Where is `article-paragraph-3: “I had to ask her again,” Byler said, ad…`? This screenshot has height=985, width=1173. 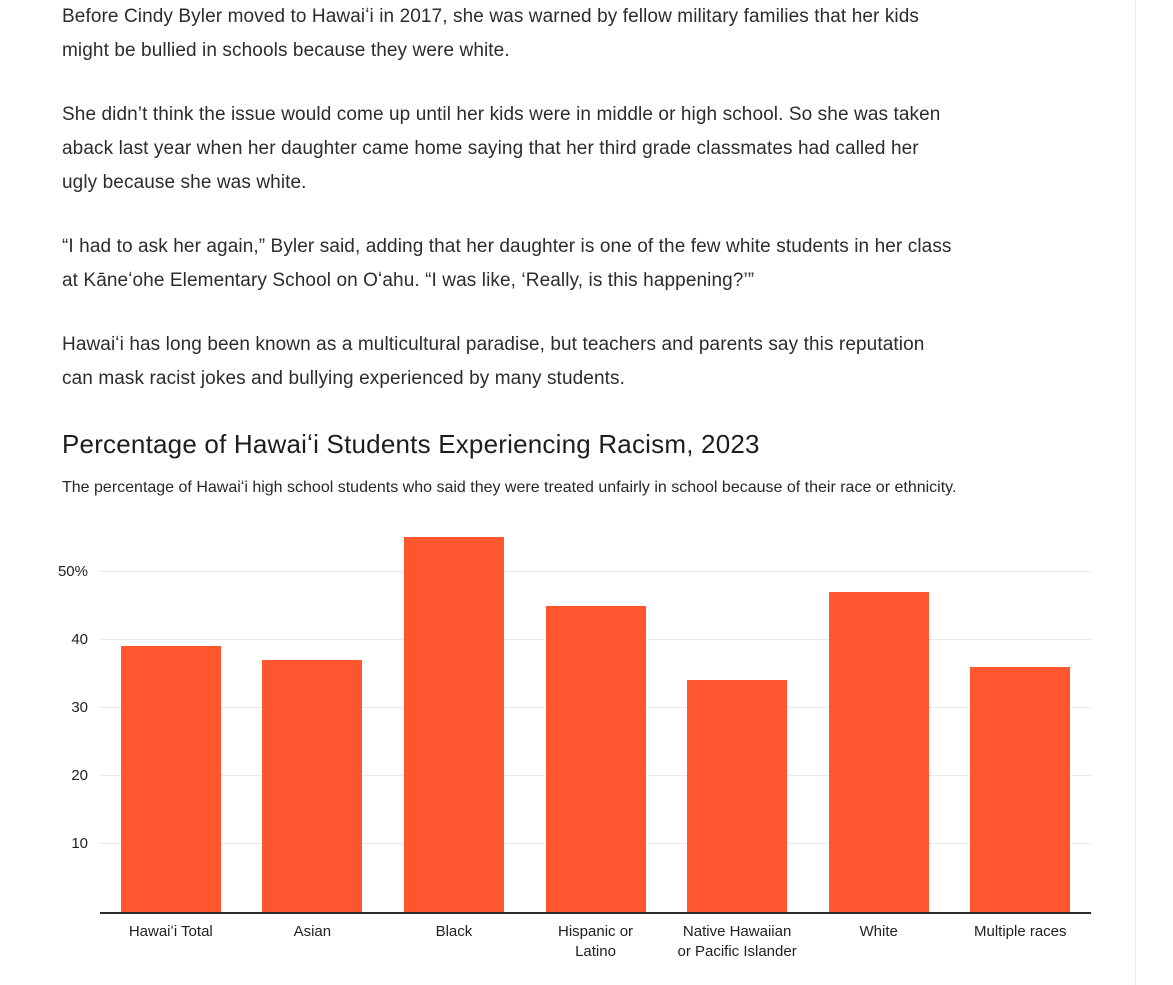
article-paragraph-3: “I had to ask her again,” Byler said, ad… is located at coordinates (507, 263).